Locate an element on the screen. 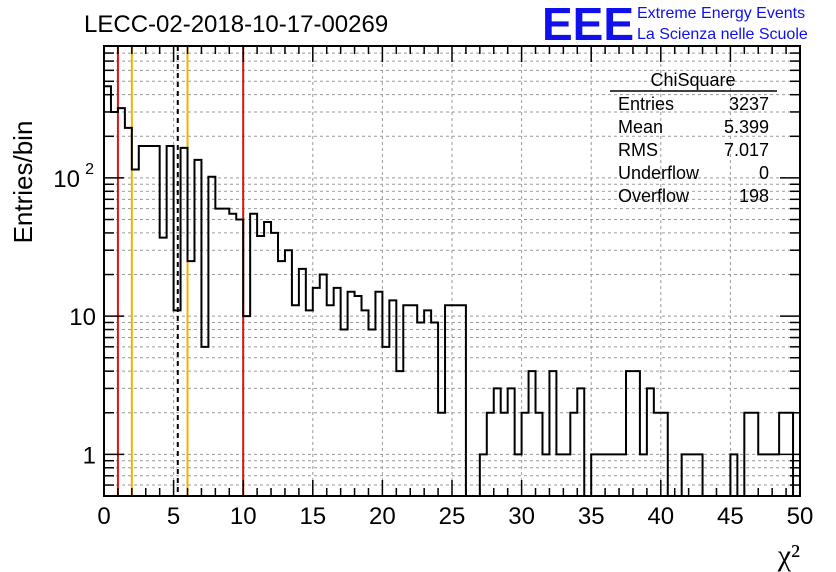 This screenshot has width=836, height=572. x-tick-label: 45 is located at coordinates (730, 516).